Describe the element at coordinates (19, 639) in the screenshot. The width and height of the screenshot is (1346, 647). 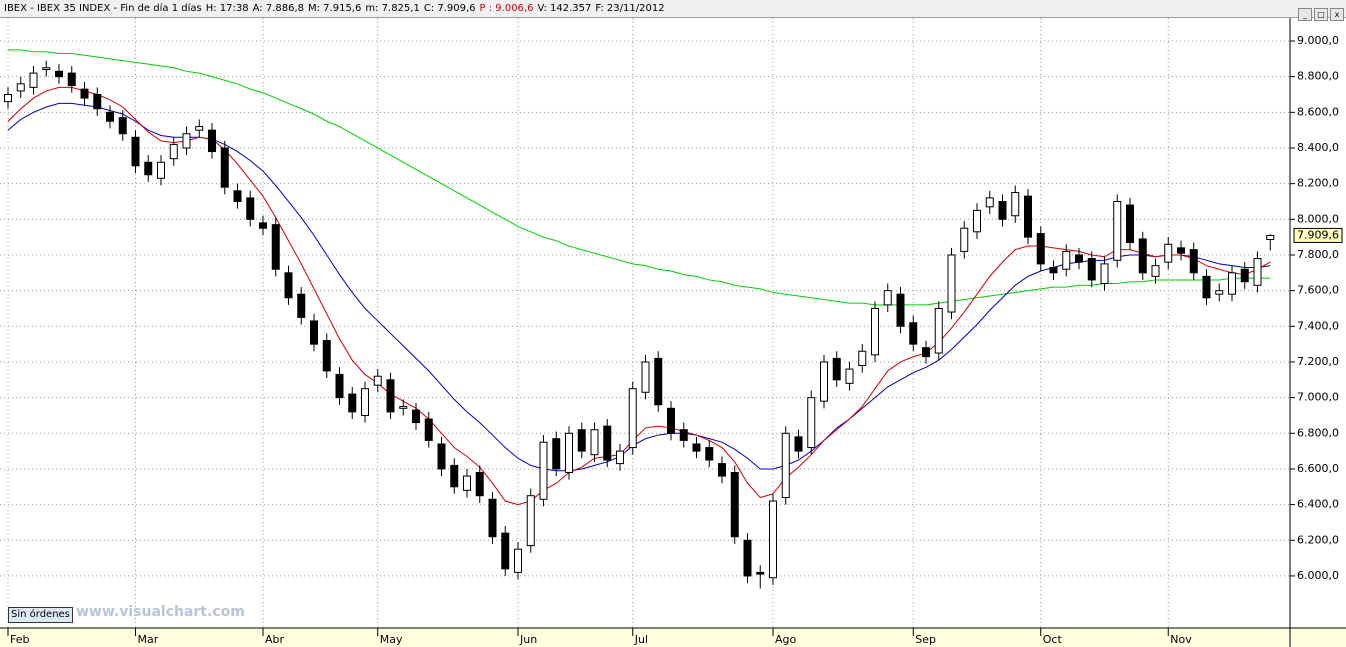
I see `x-tick-label: Feb` at that location.